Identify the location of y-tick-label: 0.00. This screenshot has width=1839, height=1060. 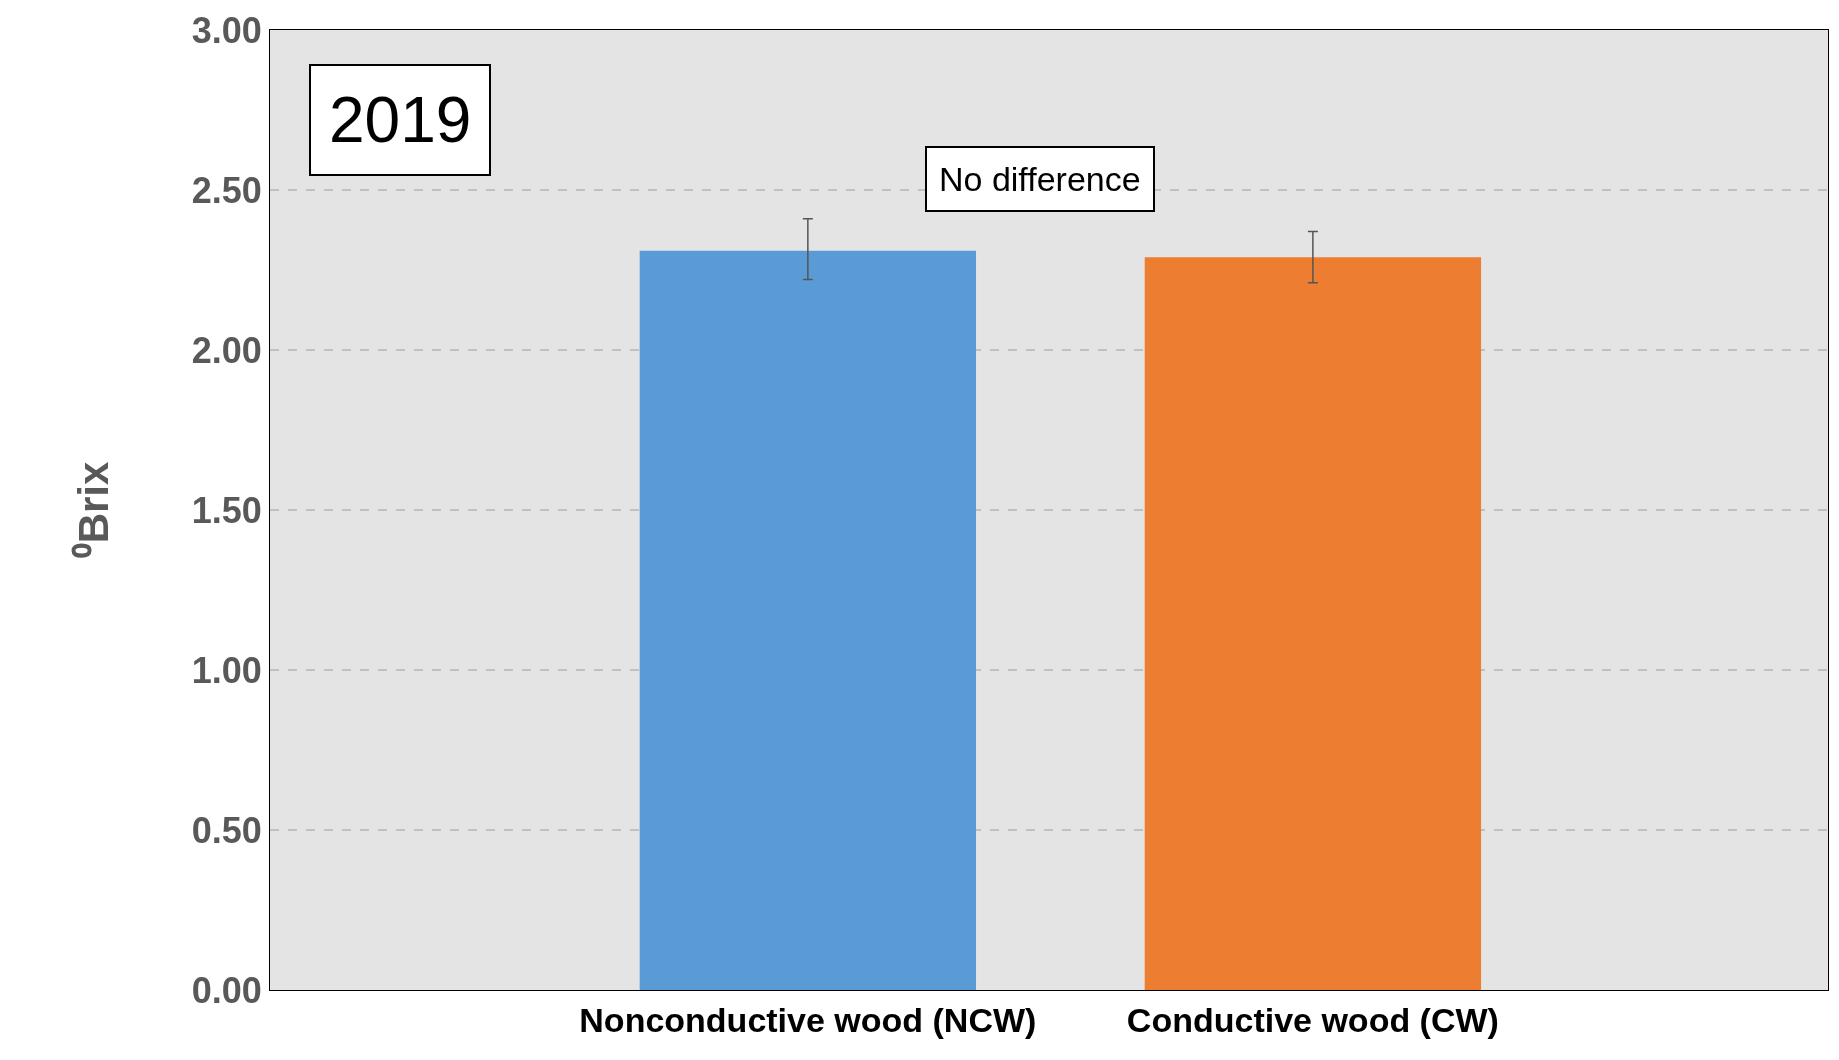
(226, 990).